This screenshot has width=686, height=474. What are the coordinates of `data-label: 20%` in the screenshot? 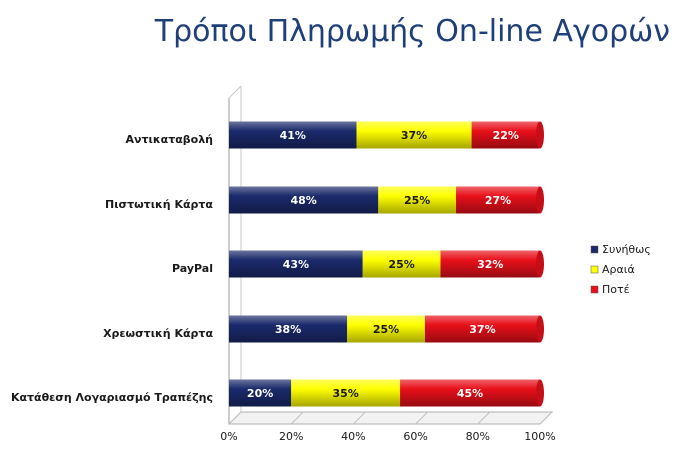 It's located at (260, 393).